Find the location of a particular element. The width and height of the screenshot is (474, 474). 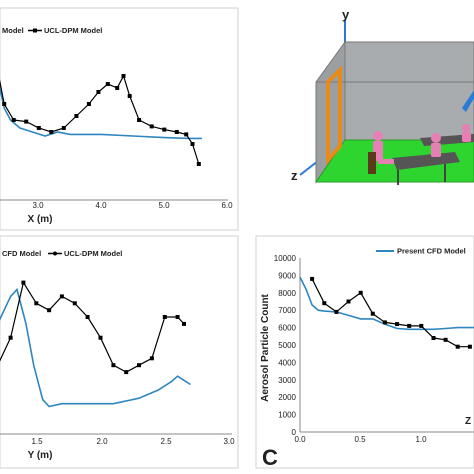

panel-c-letter: C is located at coordinates (270, 457).